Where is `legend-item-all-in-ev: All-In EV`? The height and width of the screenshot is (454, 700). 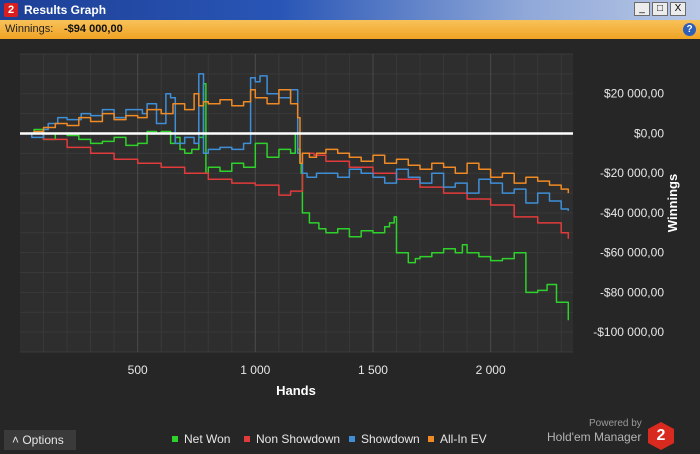 legend-item-all-in-ev: All-In EV is located at coordinates (457, 439).